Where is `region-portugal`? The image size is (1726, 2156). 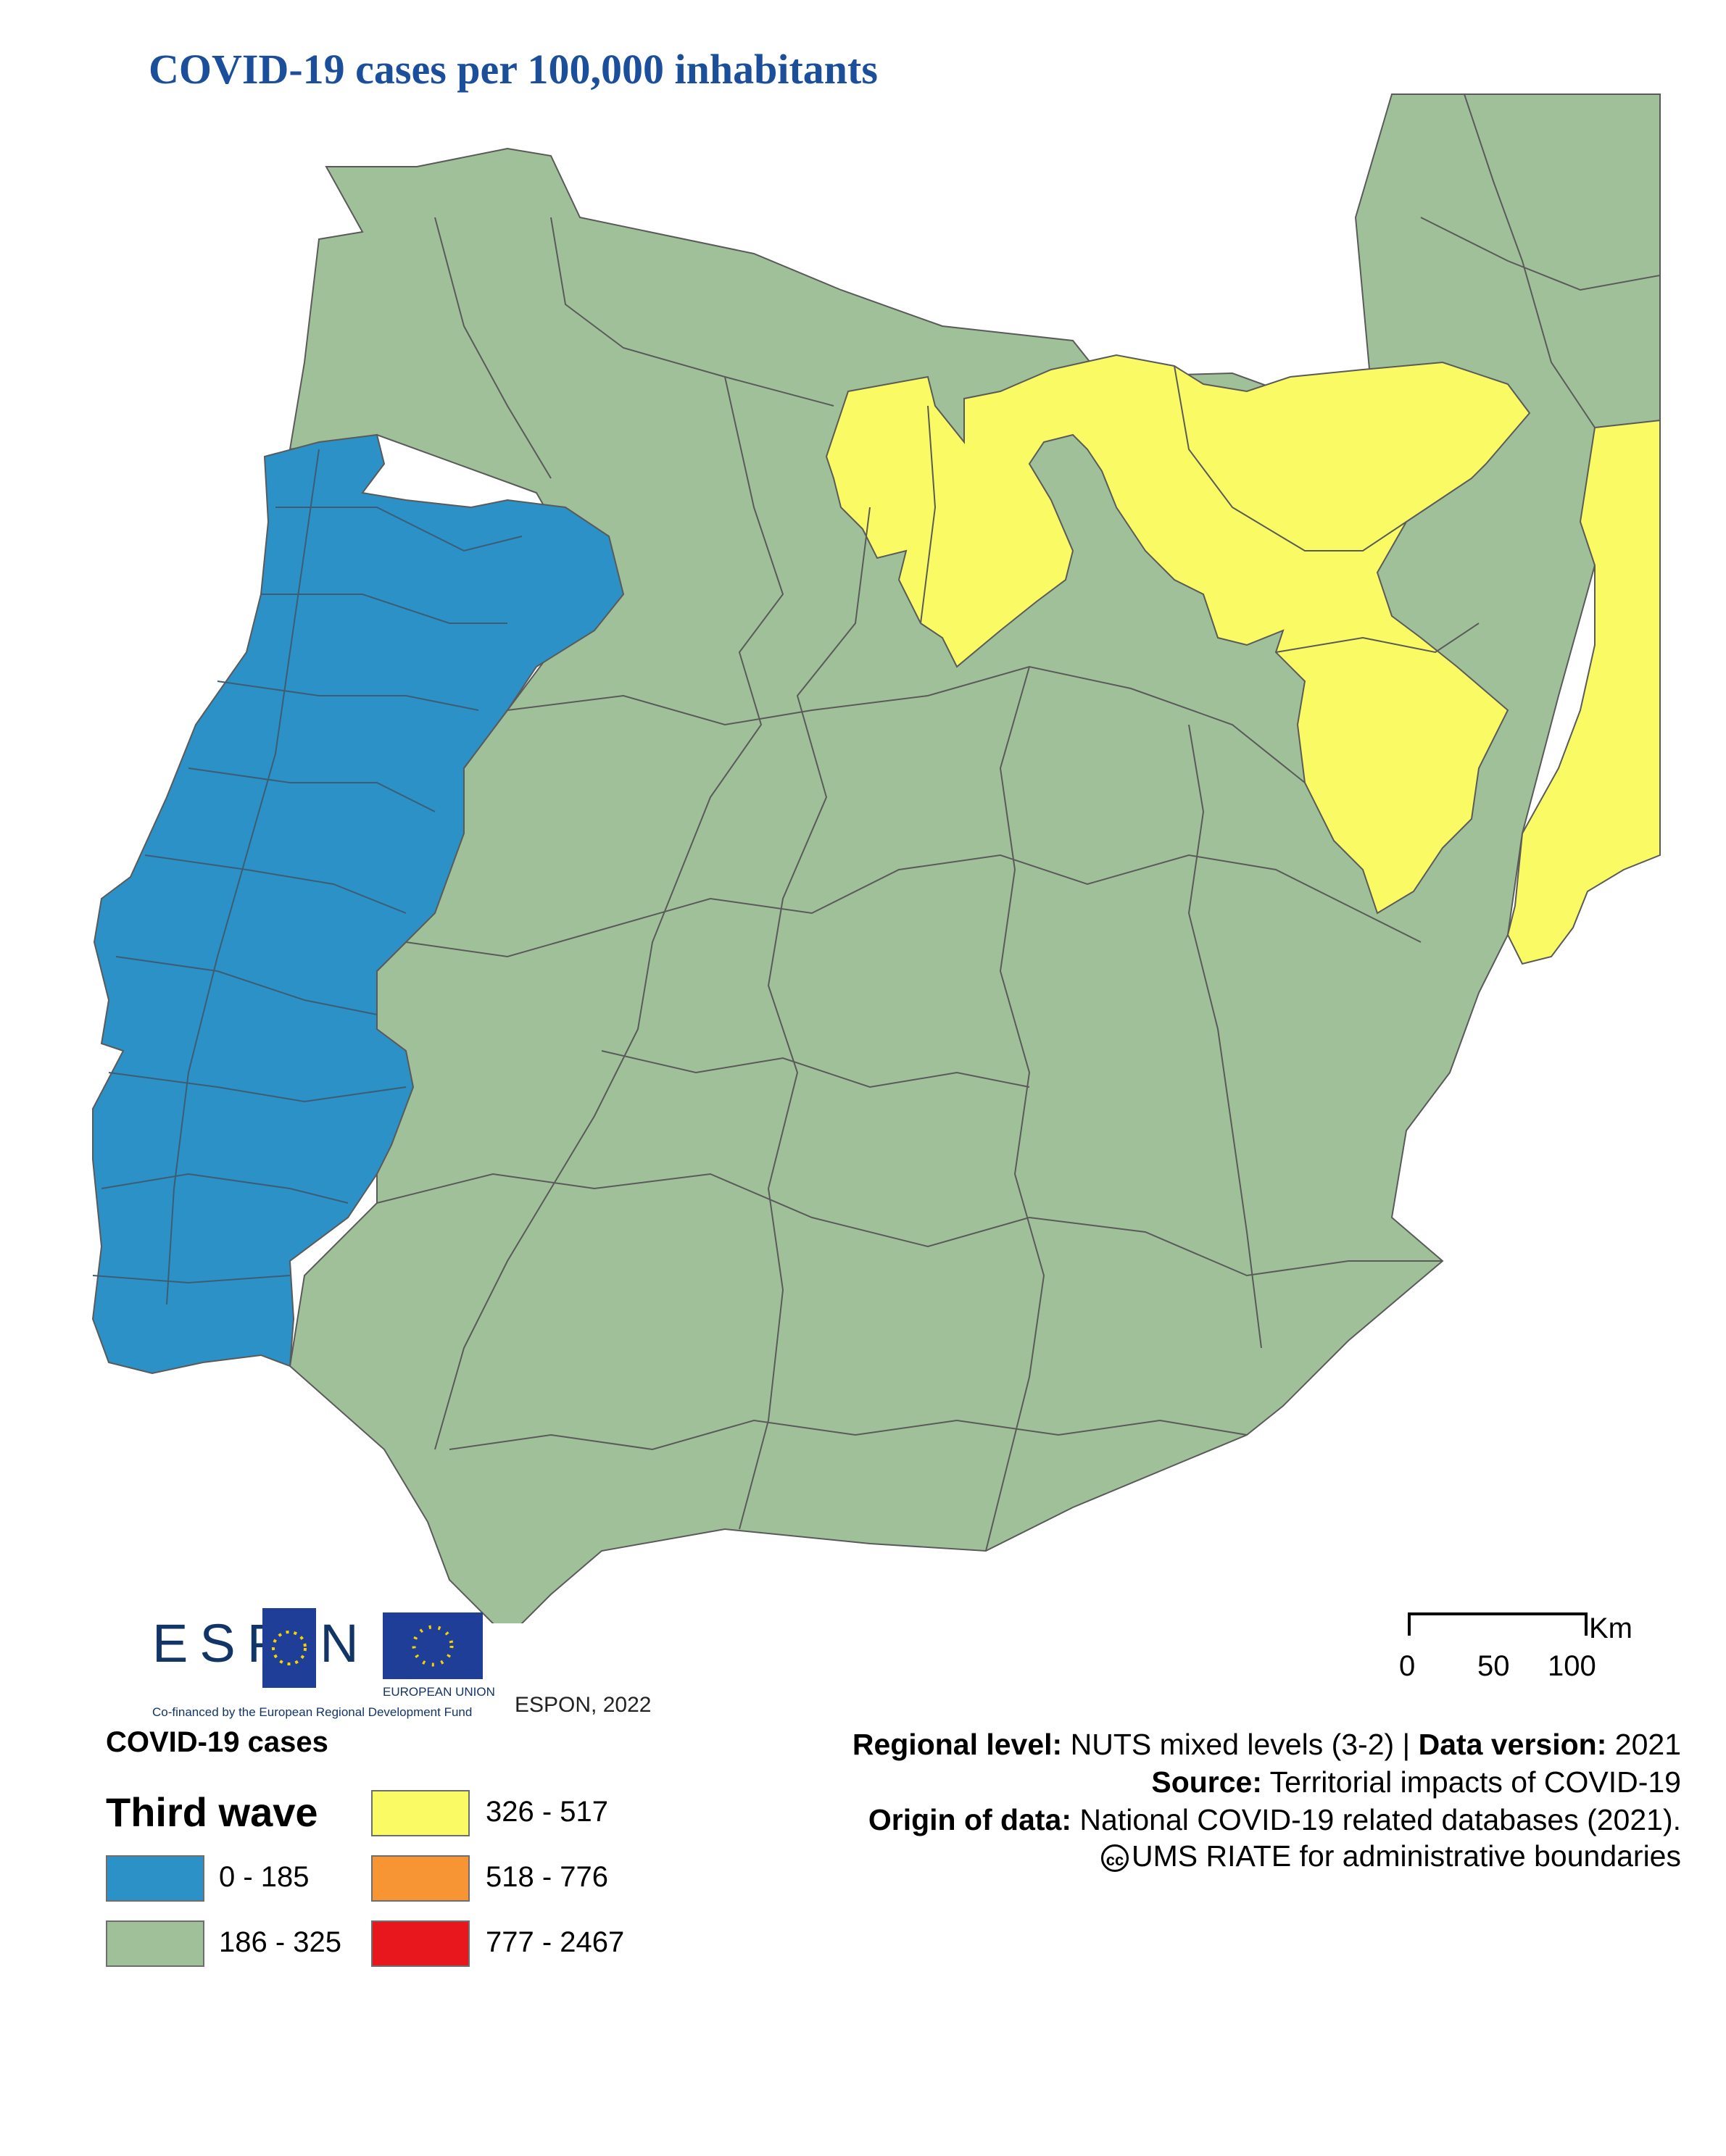 region-portugal is located at coordinates (358, 904).